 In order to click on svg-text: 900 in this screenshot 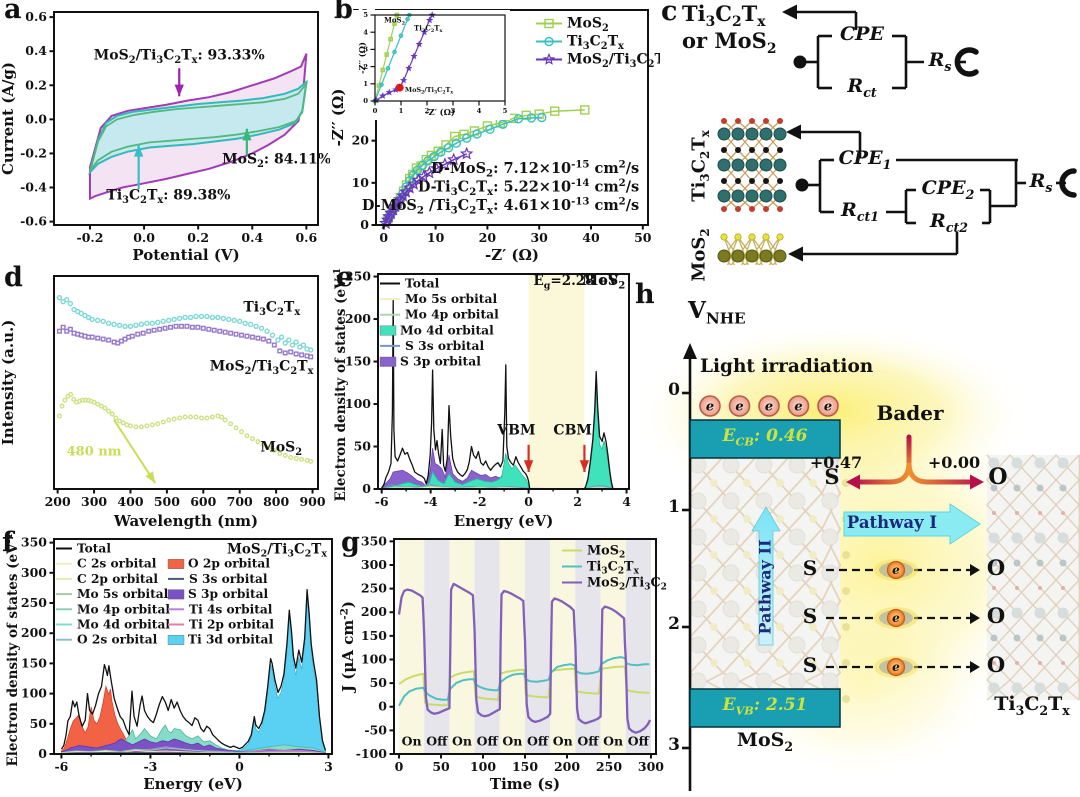, I will do `click(312, 501)`.